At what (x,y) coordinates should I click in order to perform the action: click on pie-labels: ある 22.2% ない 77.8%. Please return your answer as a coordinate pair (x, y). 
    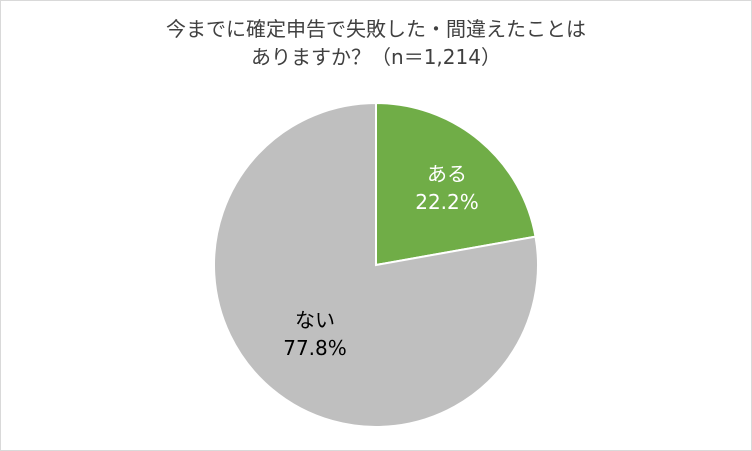
    Looking at the image, I should click on (381, 261).